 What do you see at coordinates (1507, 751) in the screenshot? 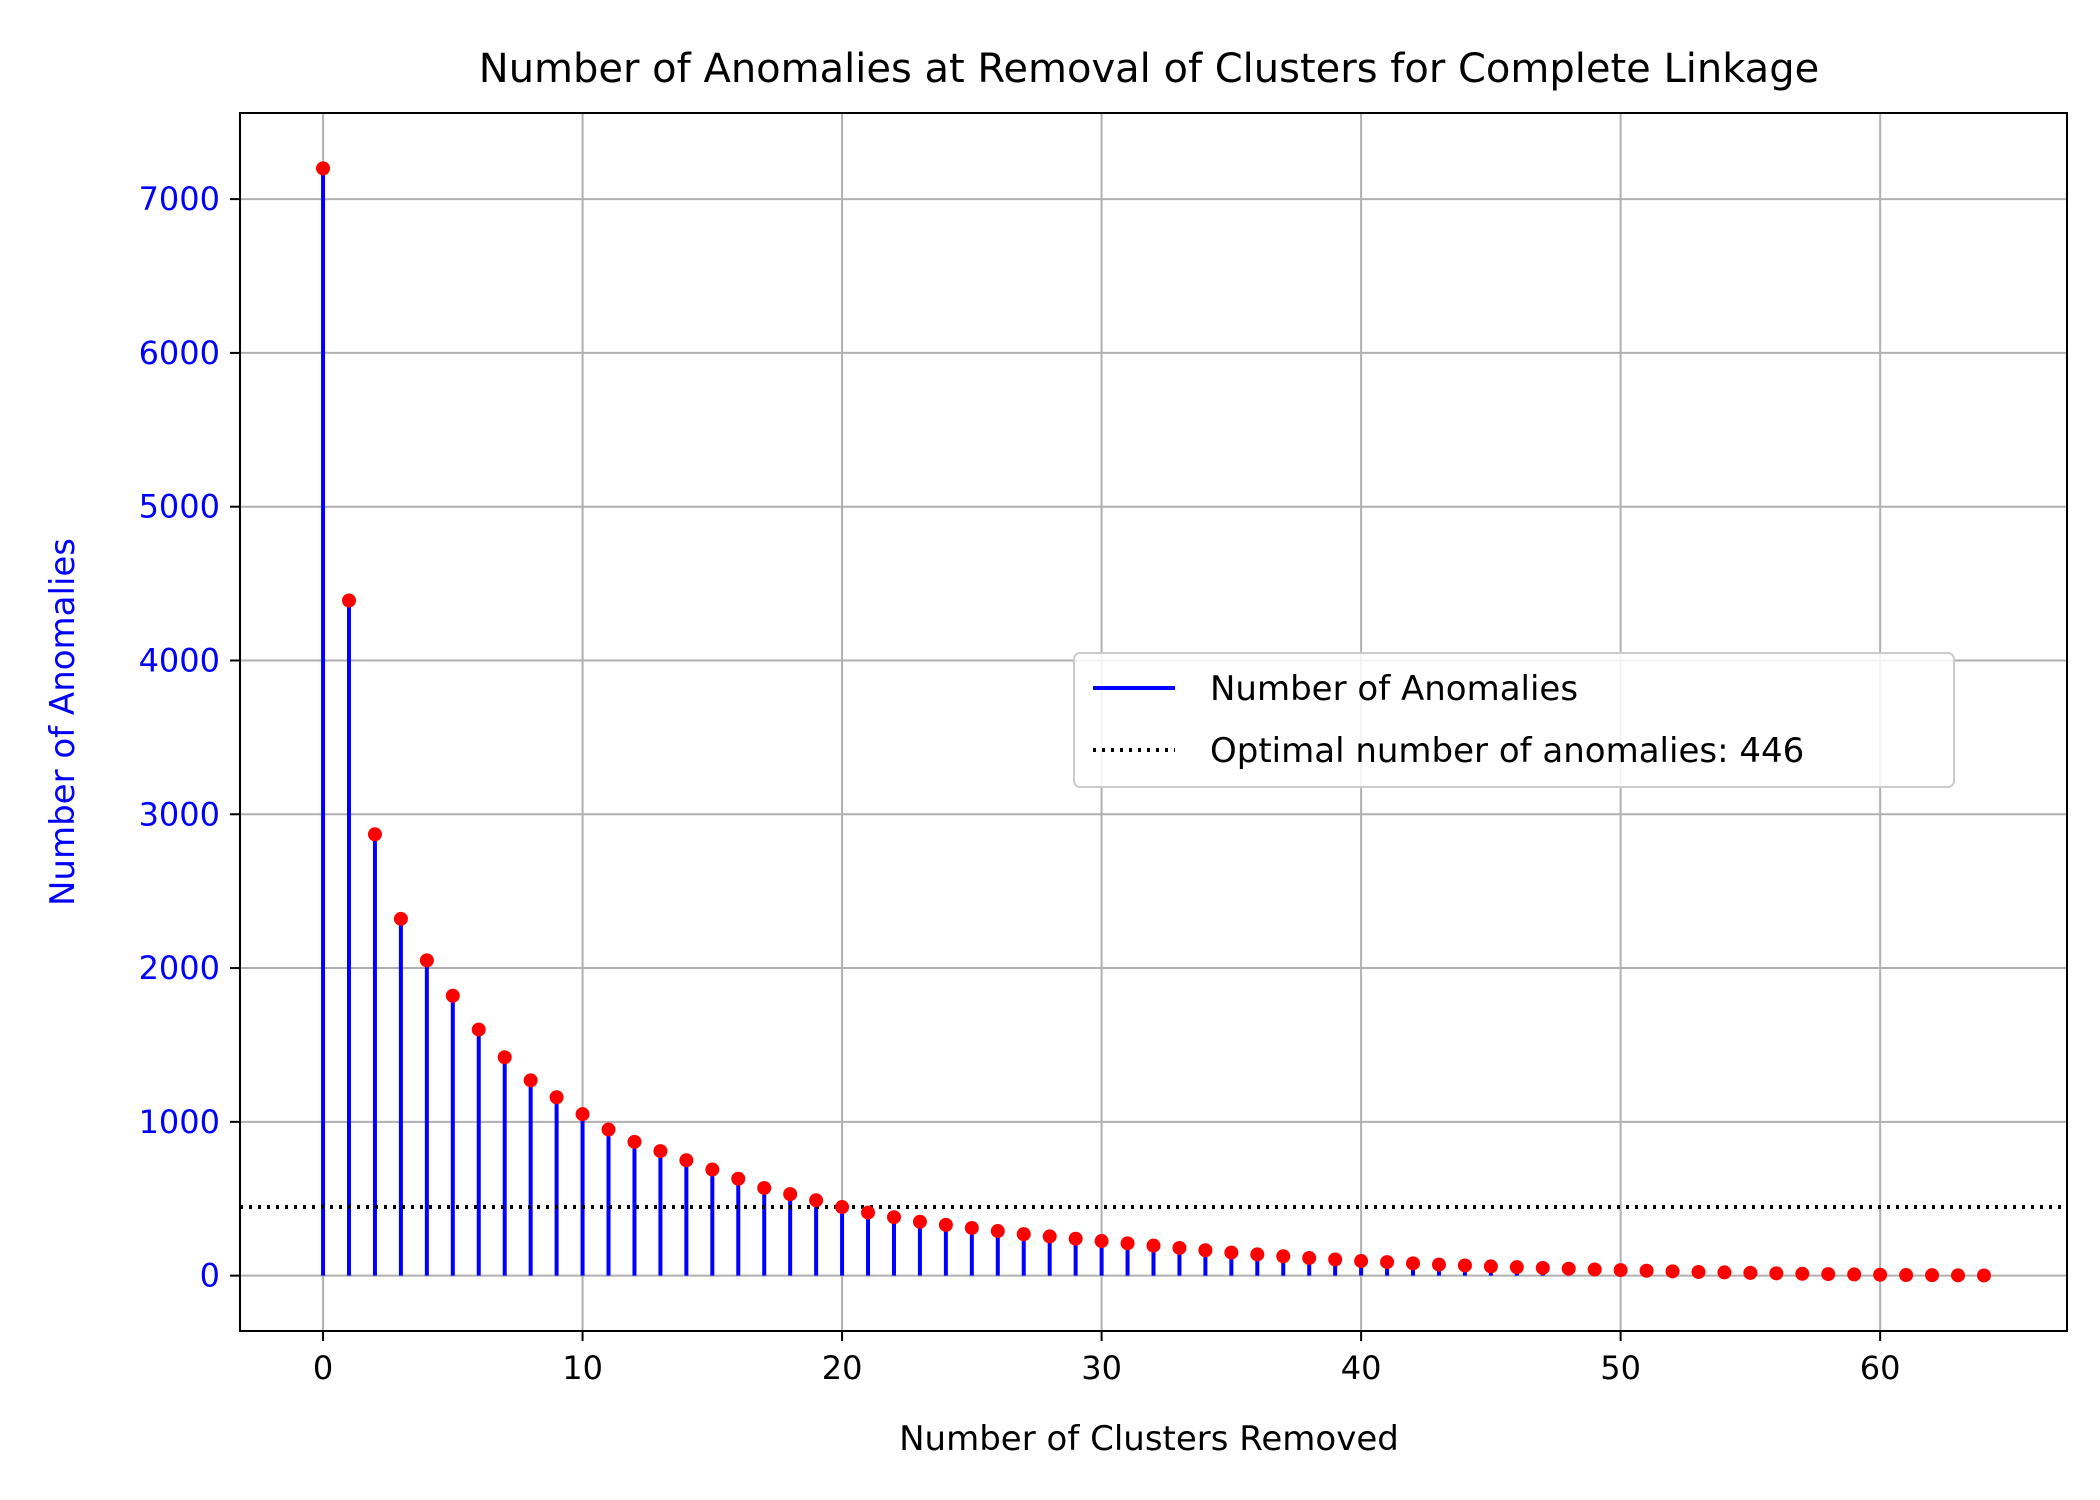
I see `legend-label-optimal: Optimal number of anomalies: 446` at bounding box center [1507, 751].